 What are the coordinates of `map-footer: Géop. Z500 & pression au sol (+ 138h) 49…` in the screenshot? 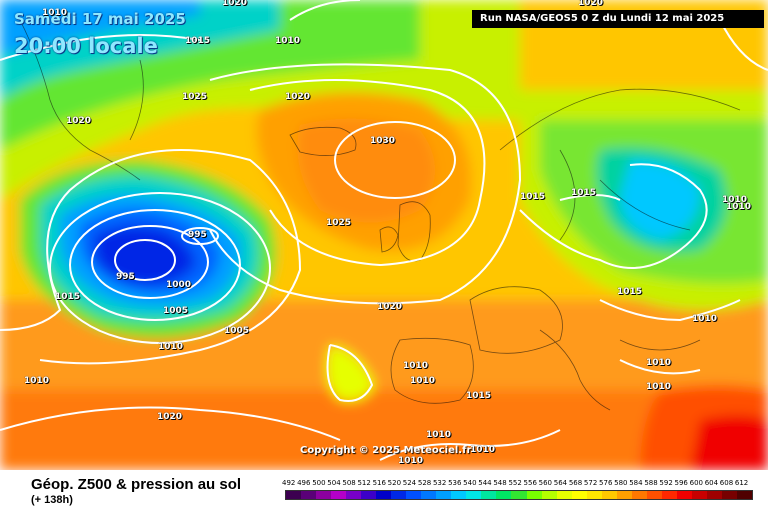 It's located at (384, 491).